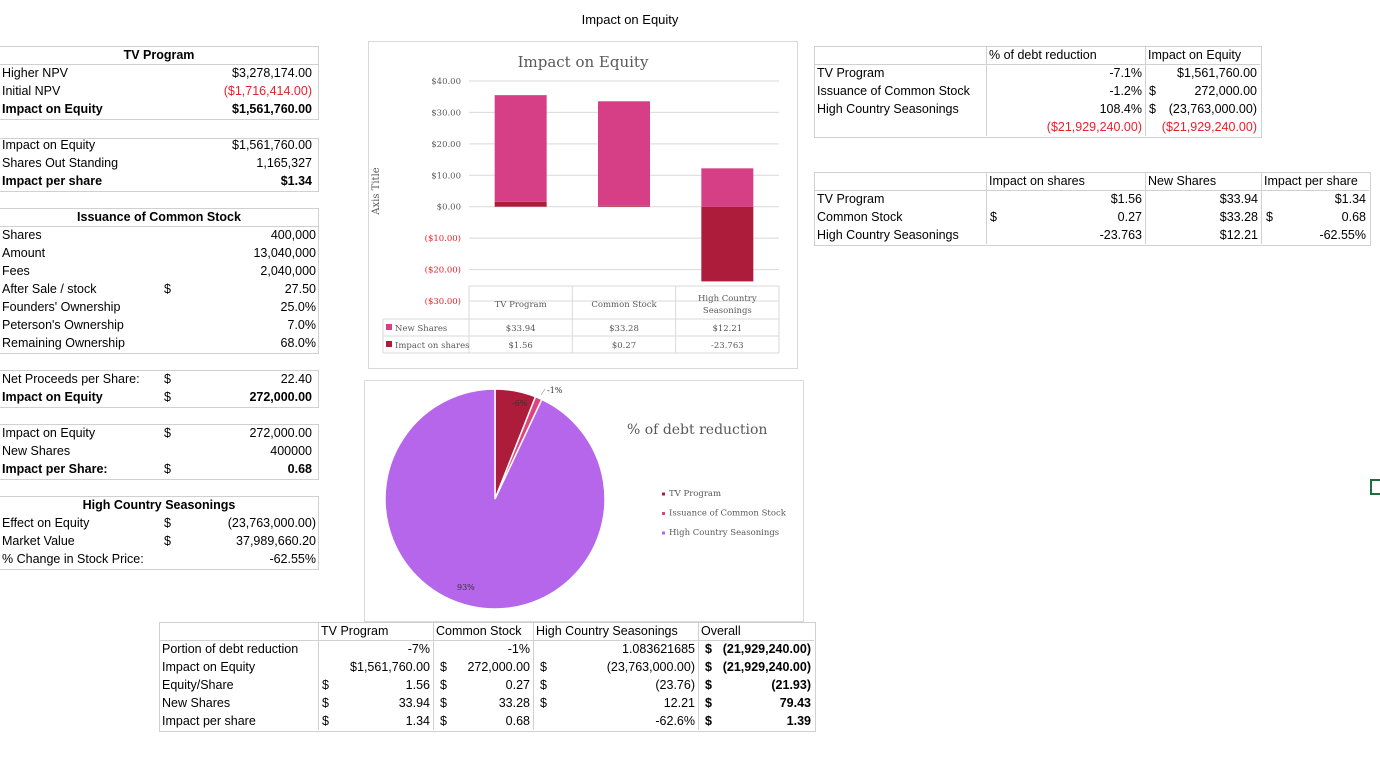 The width and height of the screenshot is (1380, 771). I want to click on pie-leader-line, so click(543, 392).